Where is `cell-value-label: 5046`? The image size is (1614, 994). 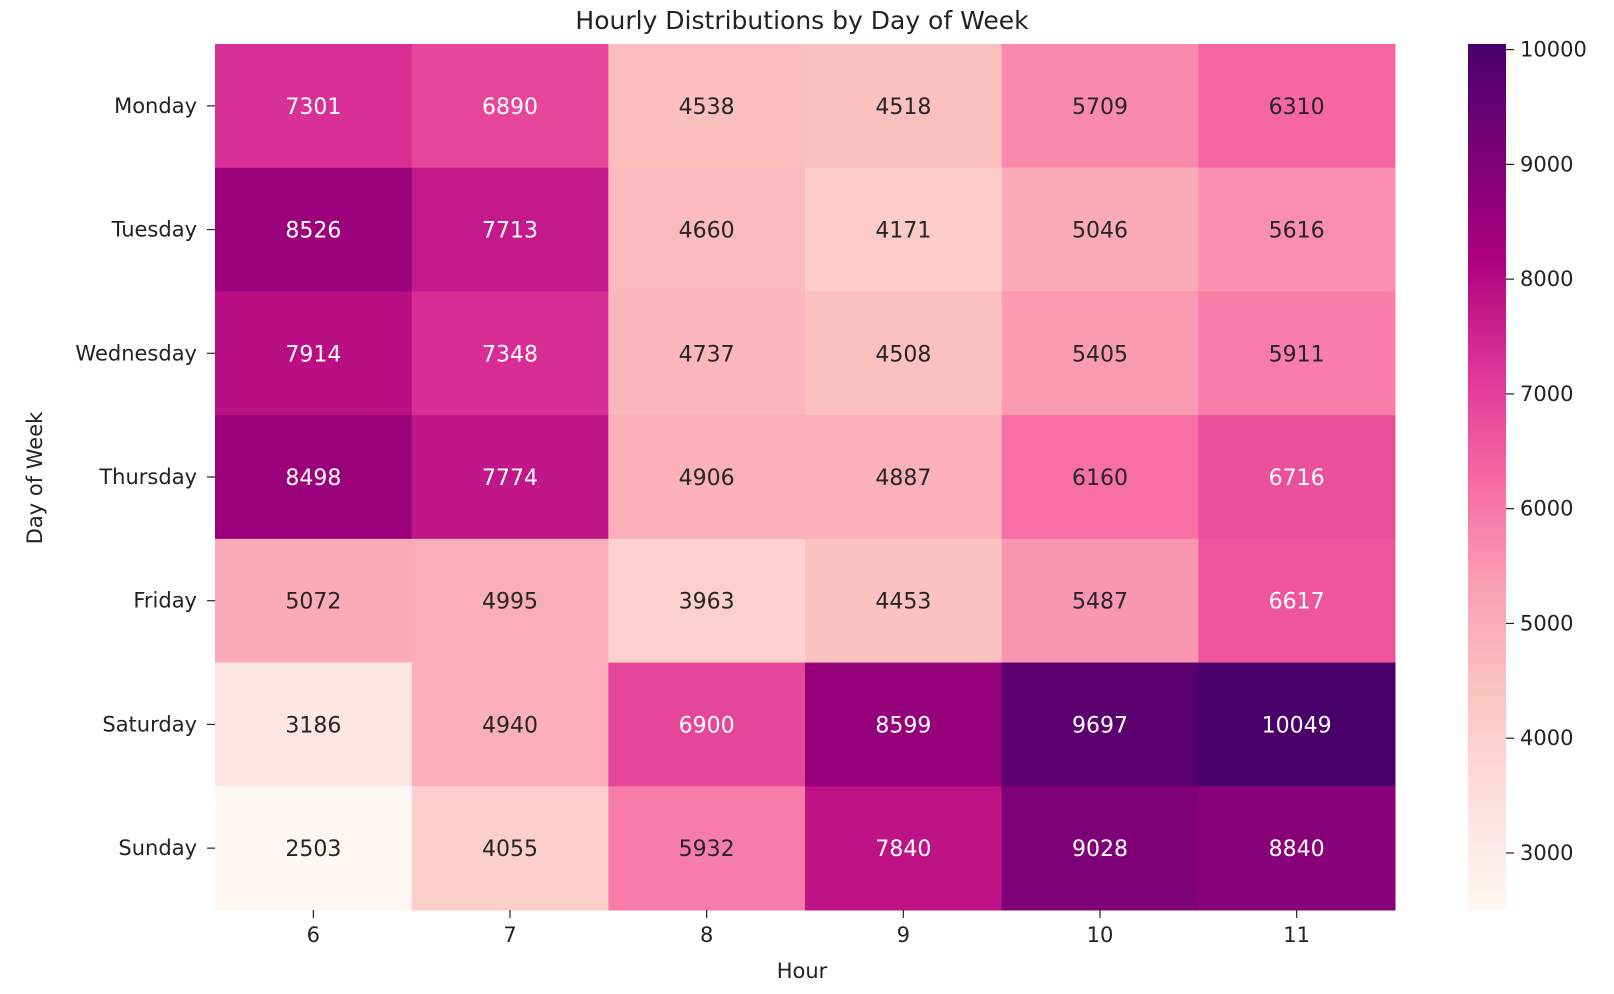 cell-value-label: 5046 is located at coordinates (1100, 231).